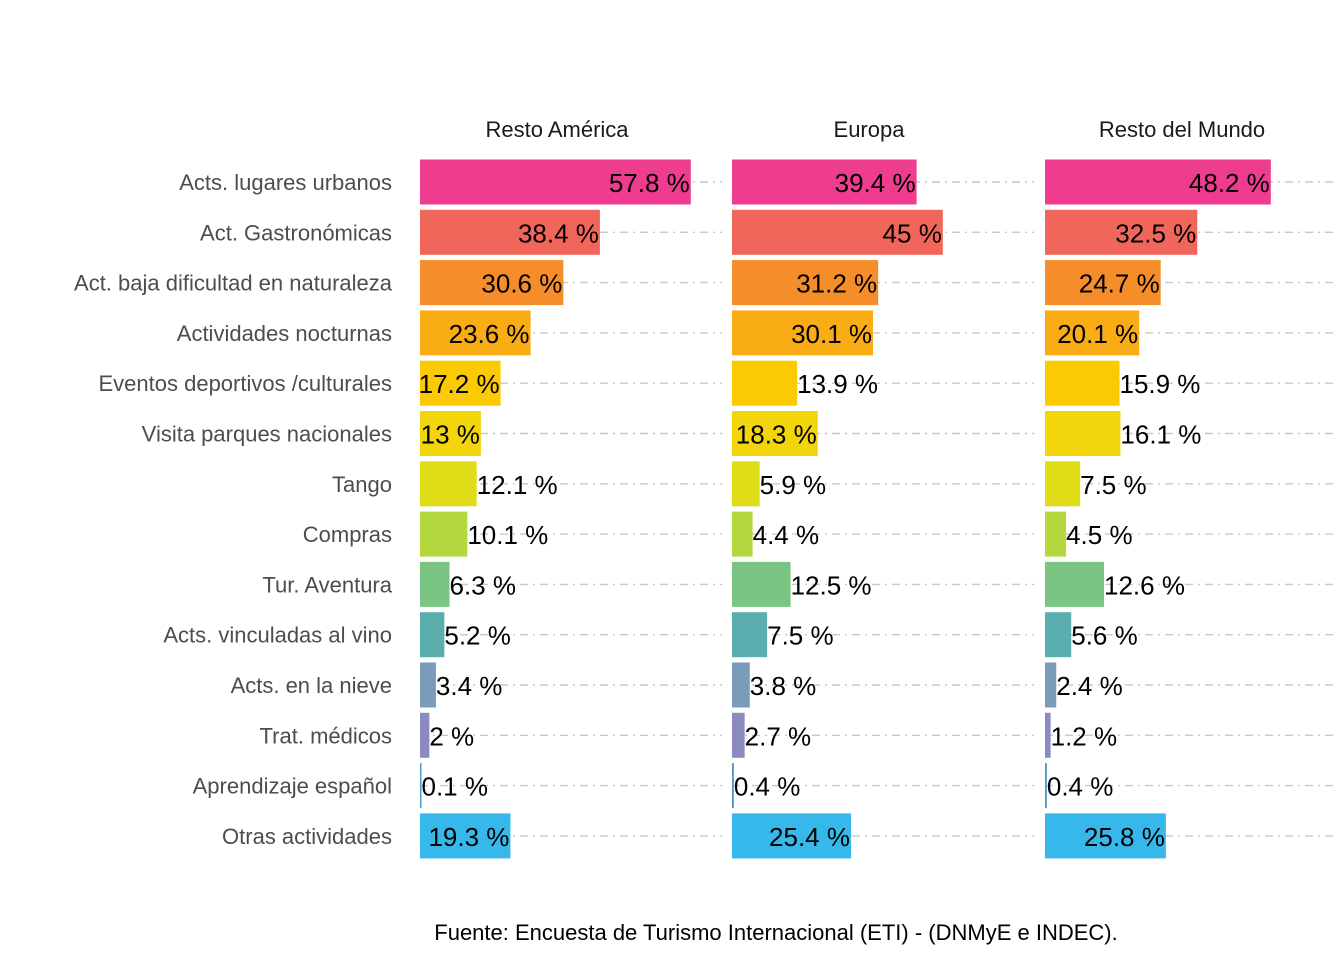 The height and width of the screenshot is (960, 1344). I want to click on data-label: 0.1 %, so click(455, 787).